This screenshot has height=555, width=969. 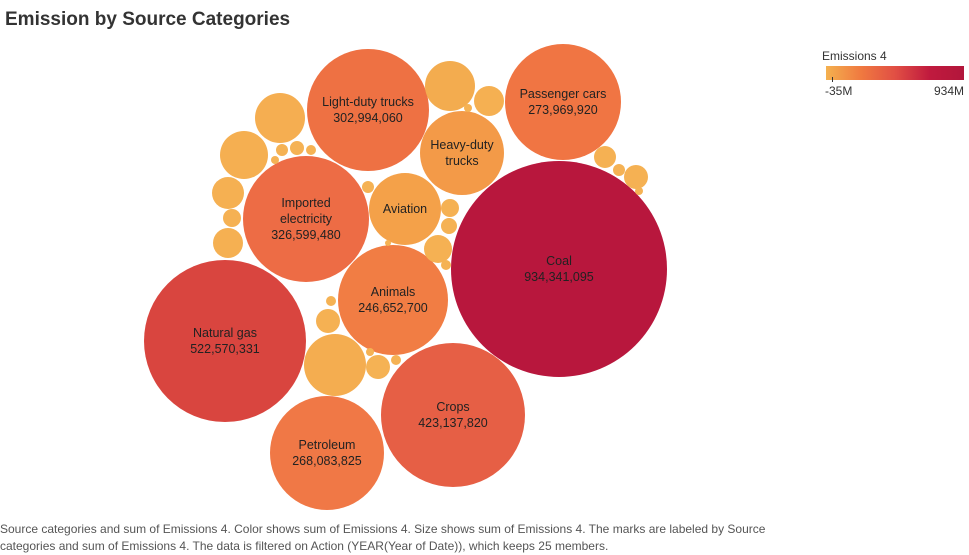 What do you see at coordinates (225, 349) in the screenshot?
I see `bubble-value-label: 522,570,331` at bounding box center [225, 349].